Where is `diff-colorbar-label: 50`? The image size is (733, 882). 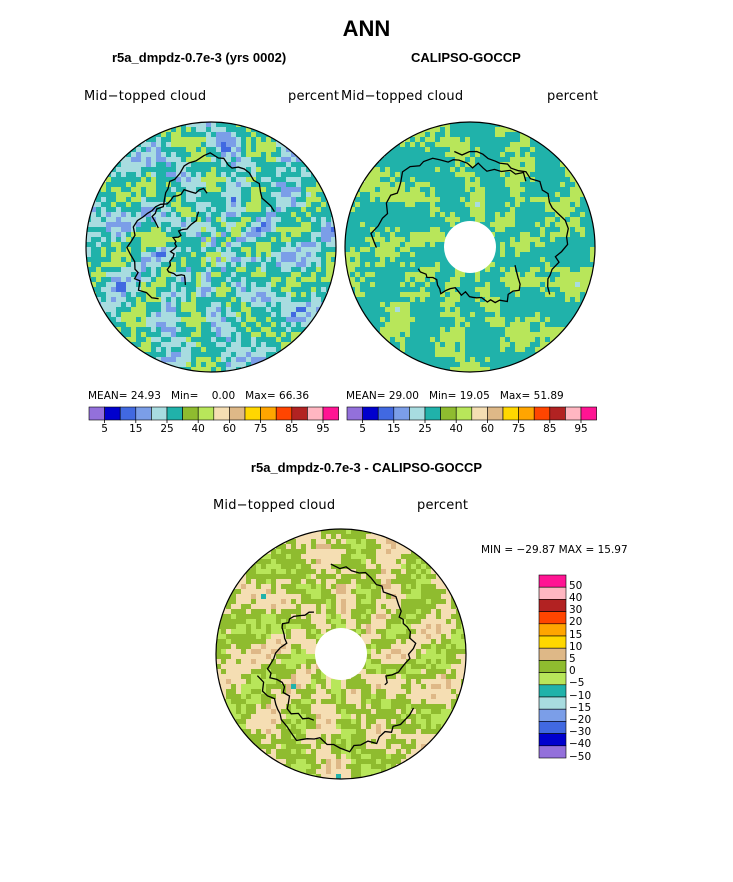 diff-colorbar-label: 50 is located at coordinates (576, 585).